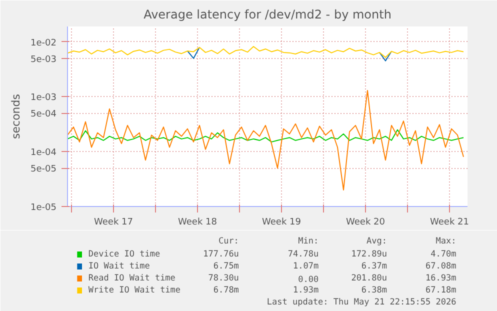  What do you see at coordinates (223, 279) in the screenshot?
I see `text: 78.30u` at bounding box center [223, 279].